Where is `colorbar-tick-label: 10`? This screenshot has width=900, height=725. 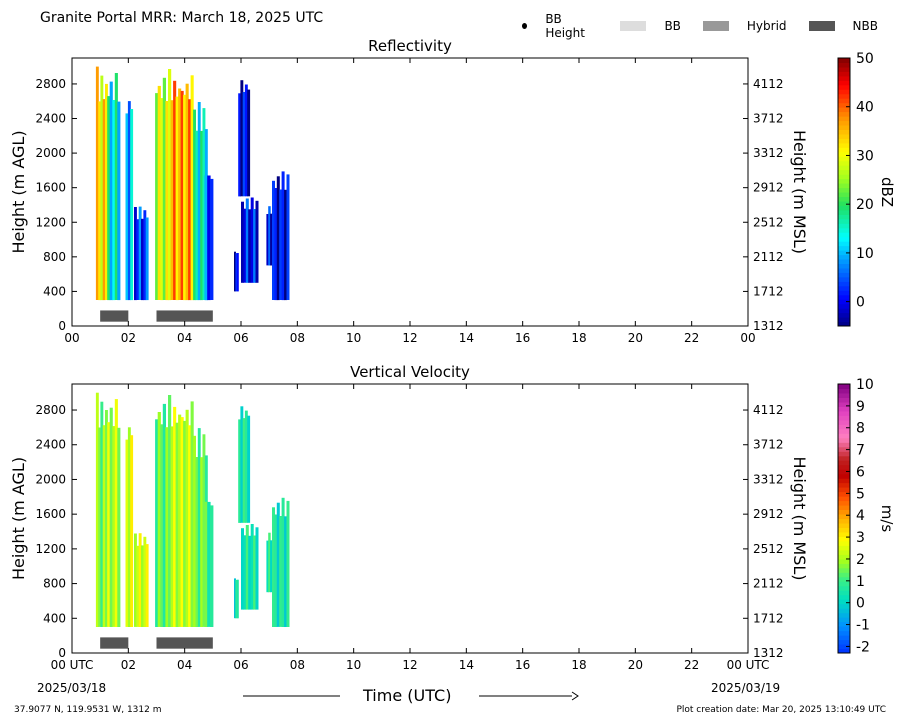 colorbar-tick-label: 10 is located at coordinates (865, 254).